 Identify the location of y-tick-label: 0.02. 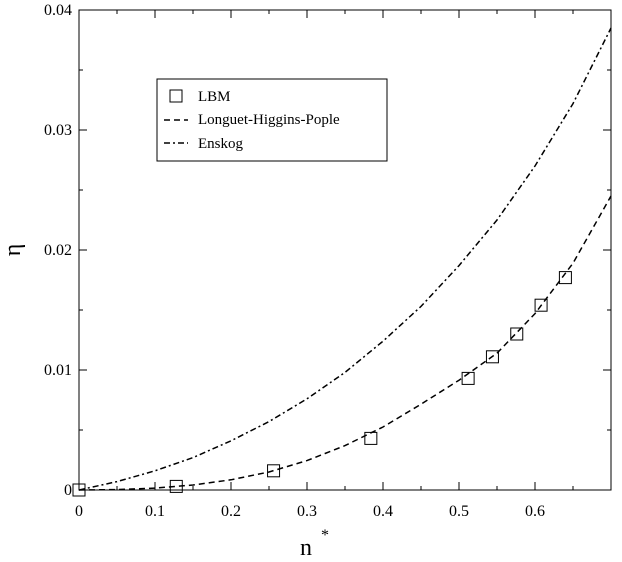
(58, 250).